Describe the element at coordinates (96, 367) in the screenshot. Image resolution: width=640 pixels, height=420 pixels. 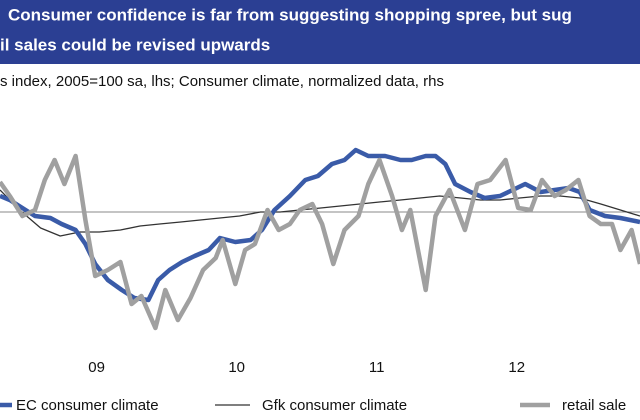
I see `x-tick-label: 09` at that location.